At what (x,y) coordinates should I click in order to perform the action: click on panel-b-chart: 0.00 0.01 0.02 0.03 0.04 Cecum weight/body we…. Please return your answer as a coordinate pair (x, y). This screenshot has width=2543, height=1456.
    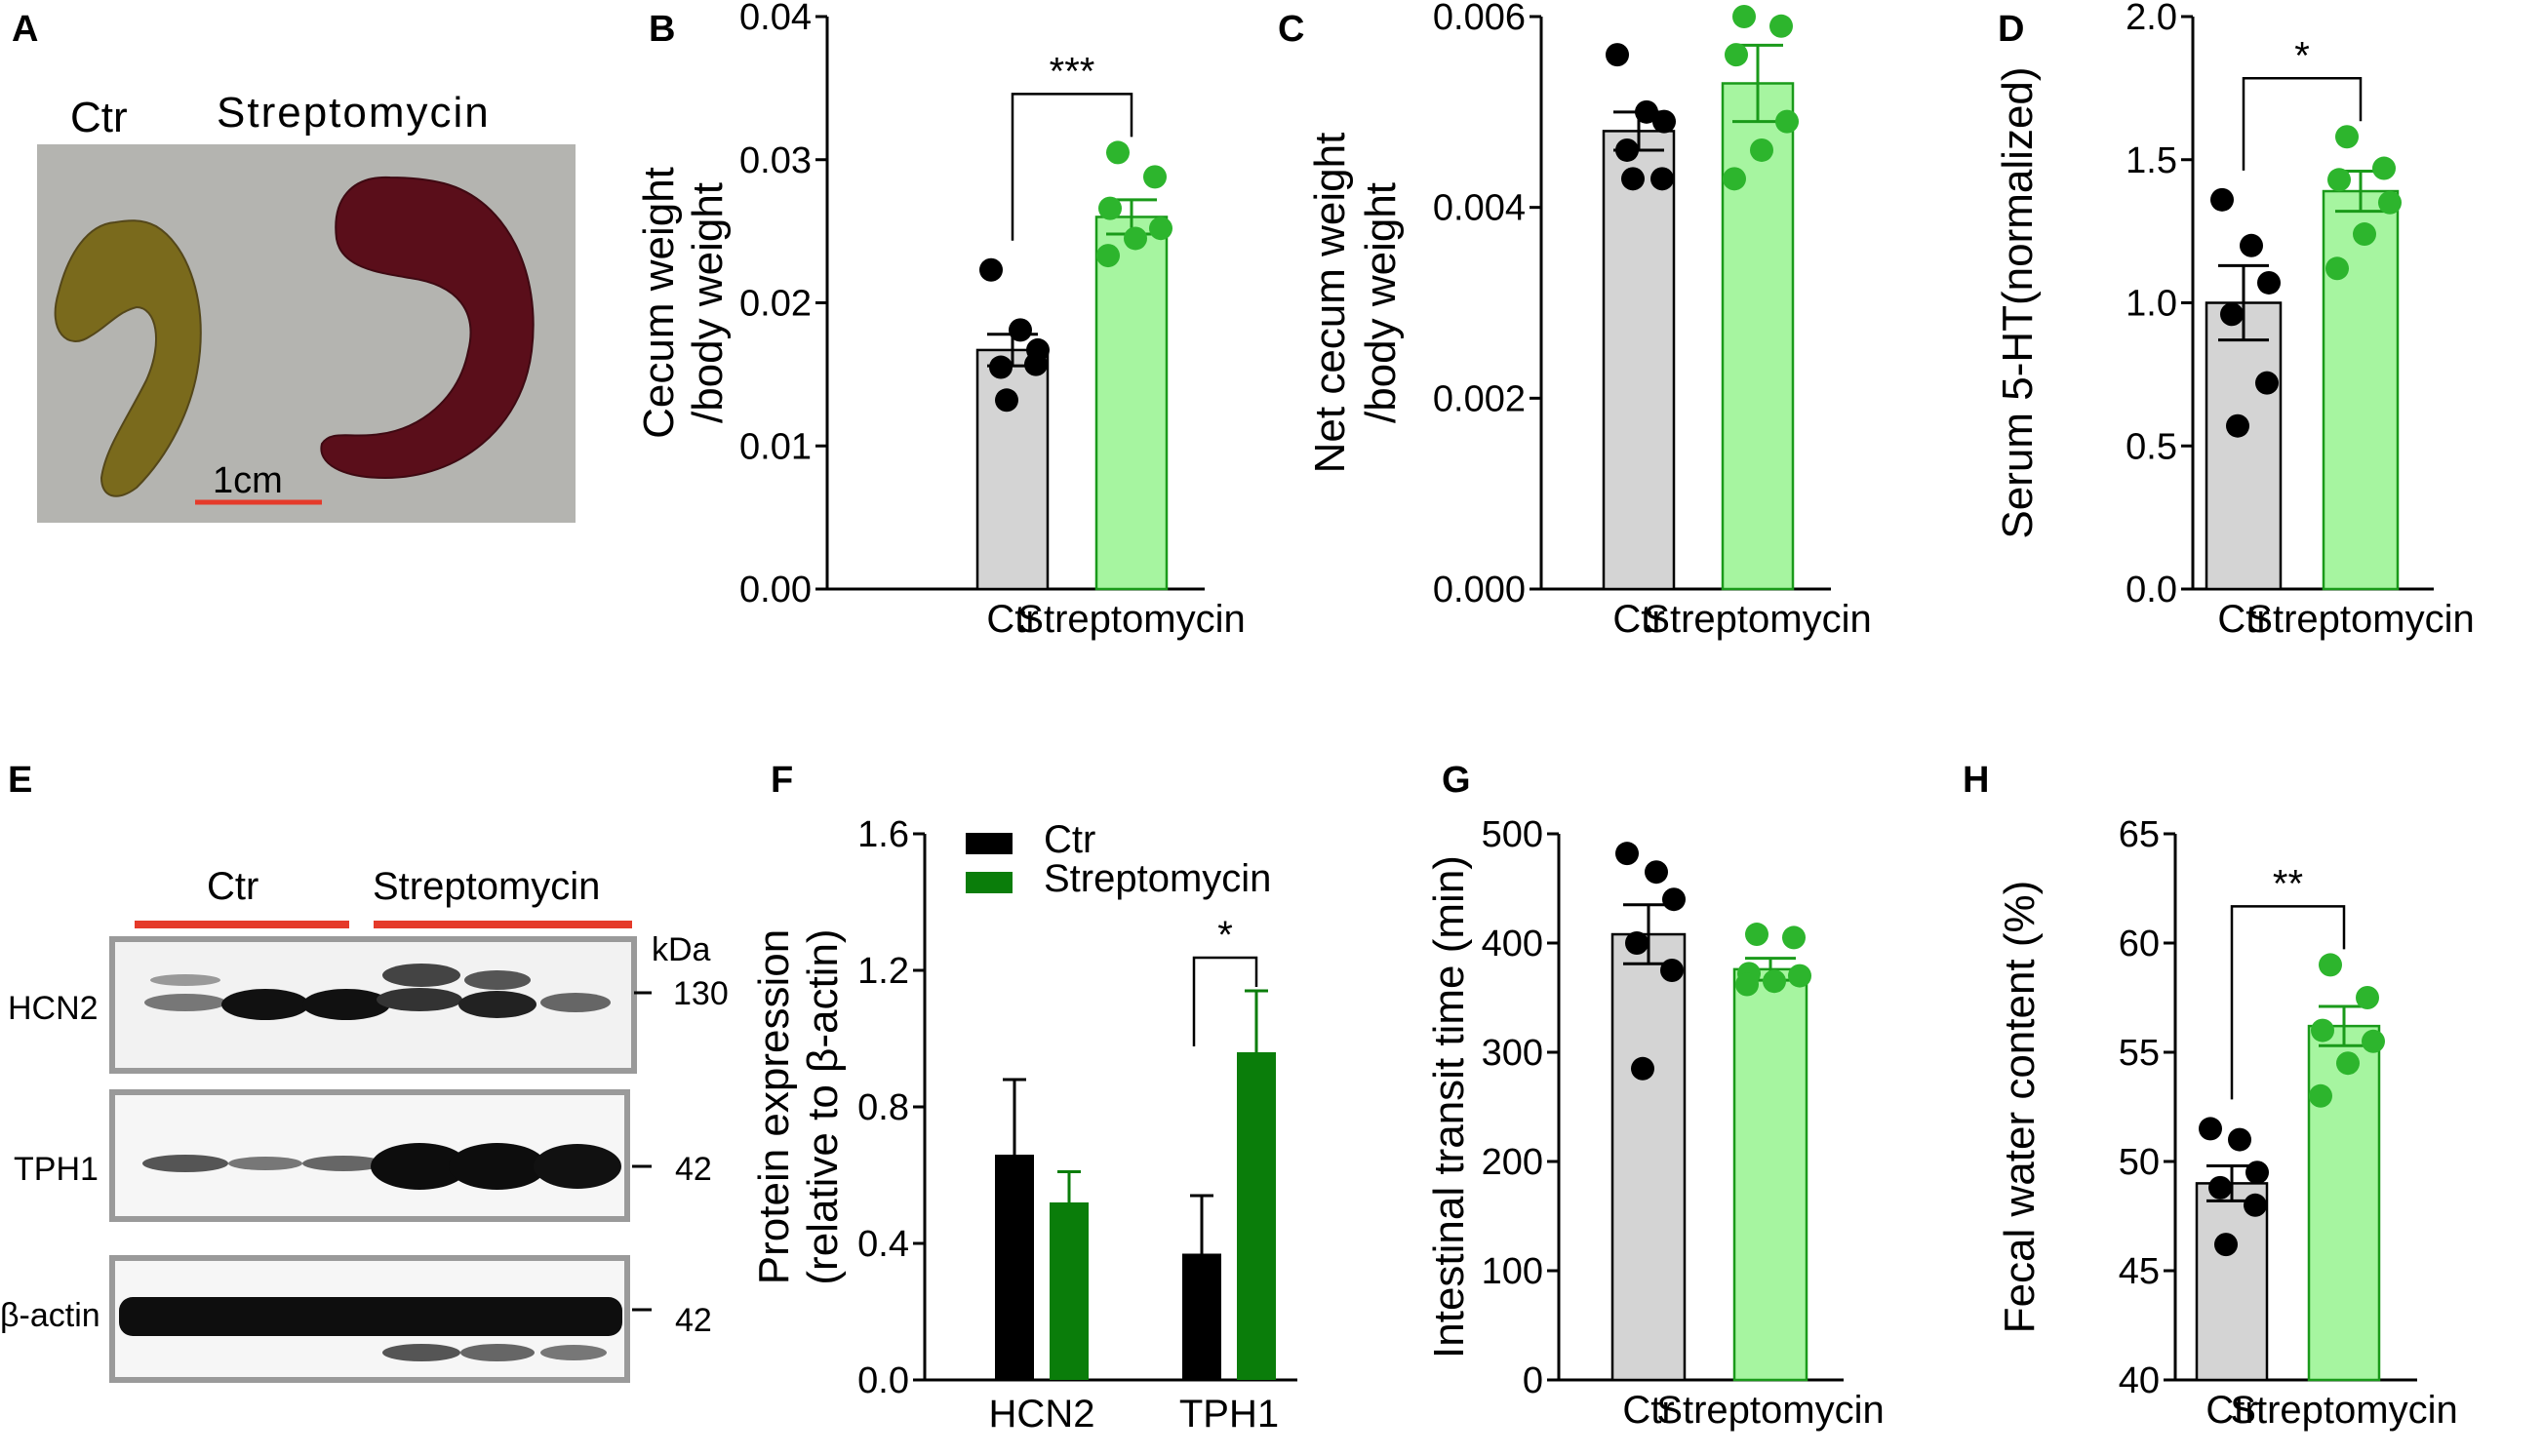
    Looking at the image, I should click on (940, 320).